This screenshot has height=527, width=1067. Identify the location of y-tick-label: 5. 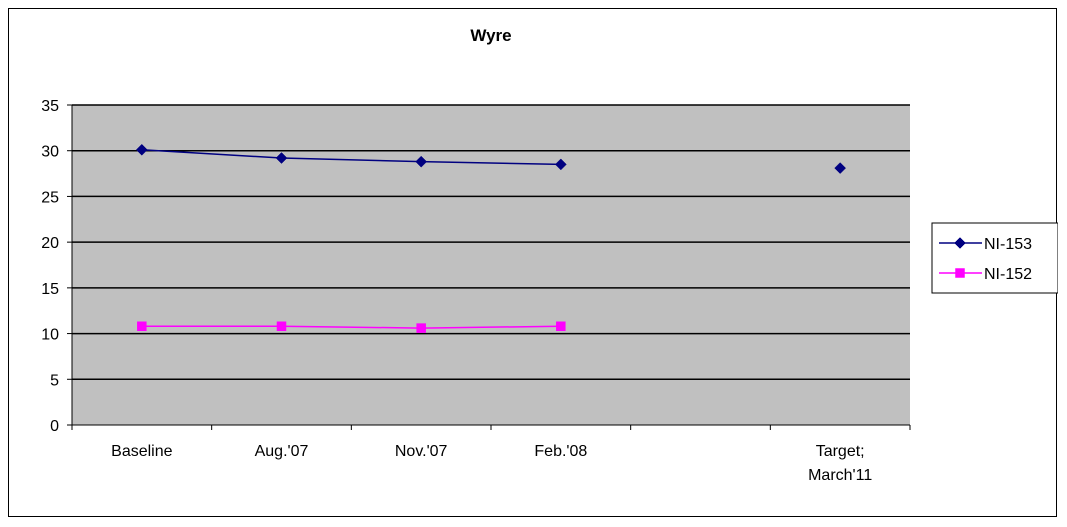
(54, 380).